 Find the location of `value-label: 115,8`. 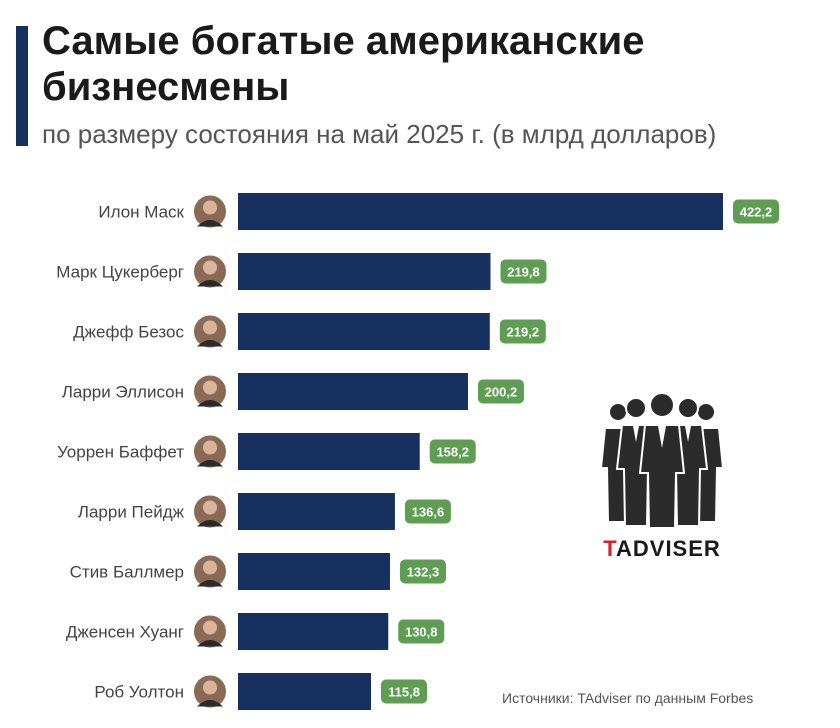

value-label: 115,8 is located at coordinates (404, 692).